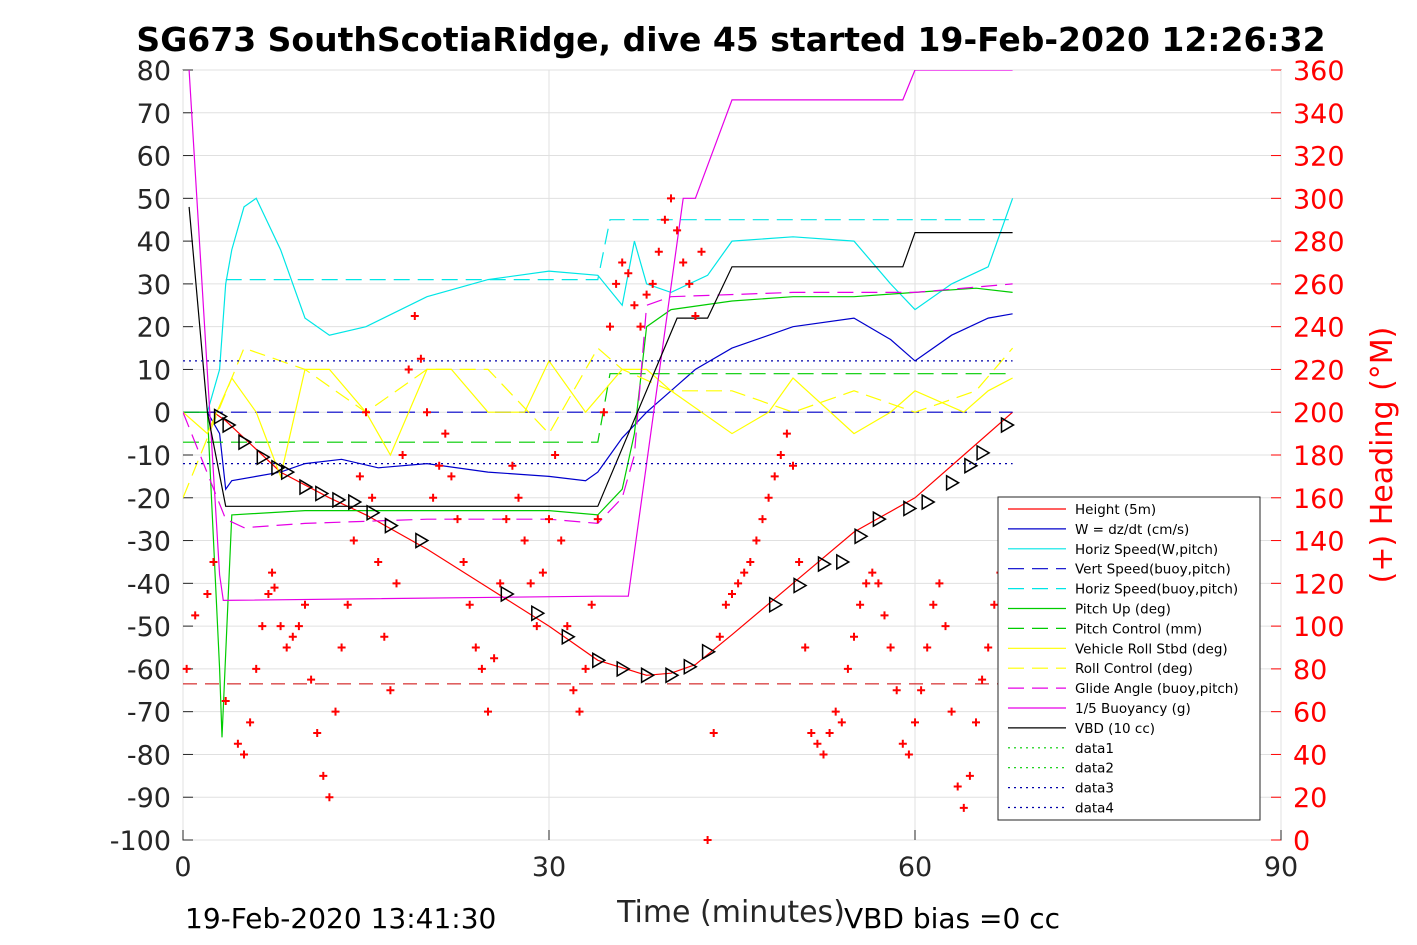  I want to click on y-tick-label-right: 140, so click(1319, 542).